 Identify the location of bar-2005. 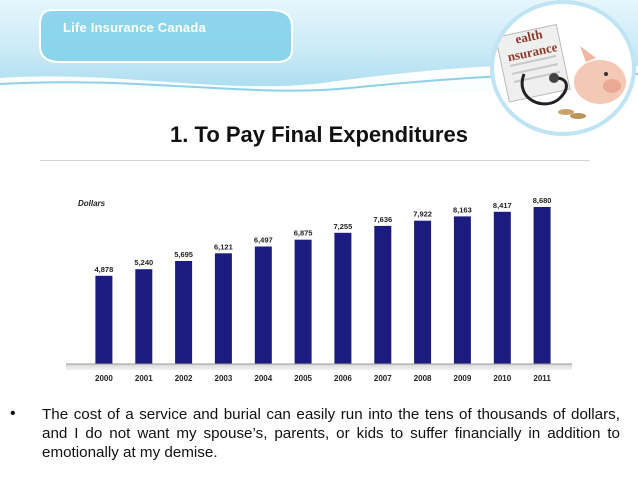
(303, 301).